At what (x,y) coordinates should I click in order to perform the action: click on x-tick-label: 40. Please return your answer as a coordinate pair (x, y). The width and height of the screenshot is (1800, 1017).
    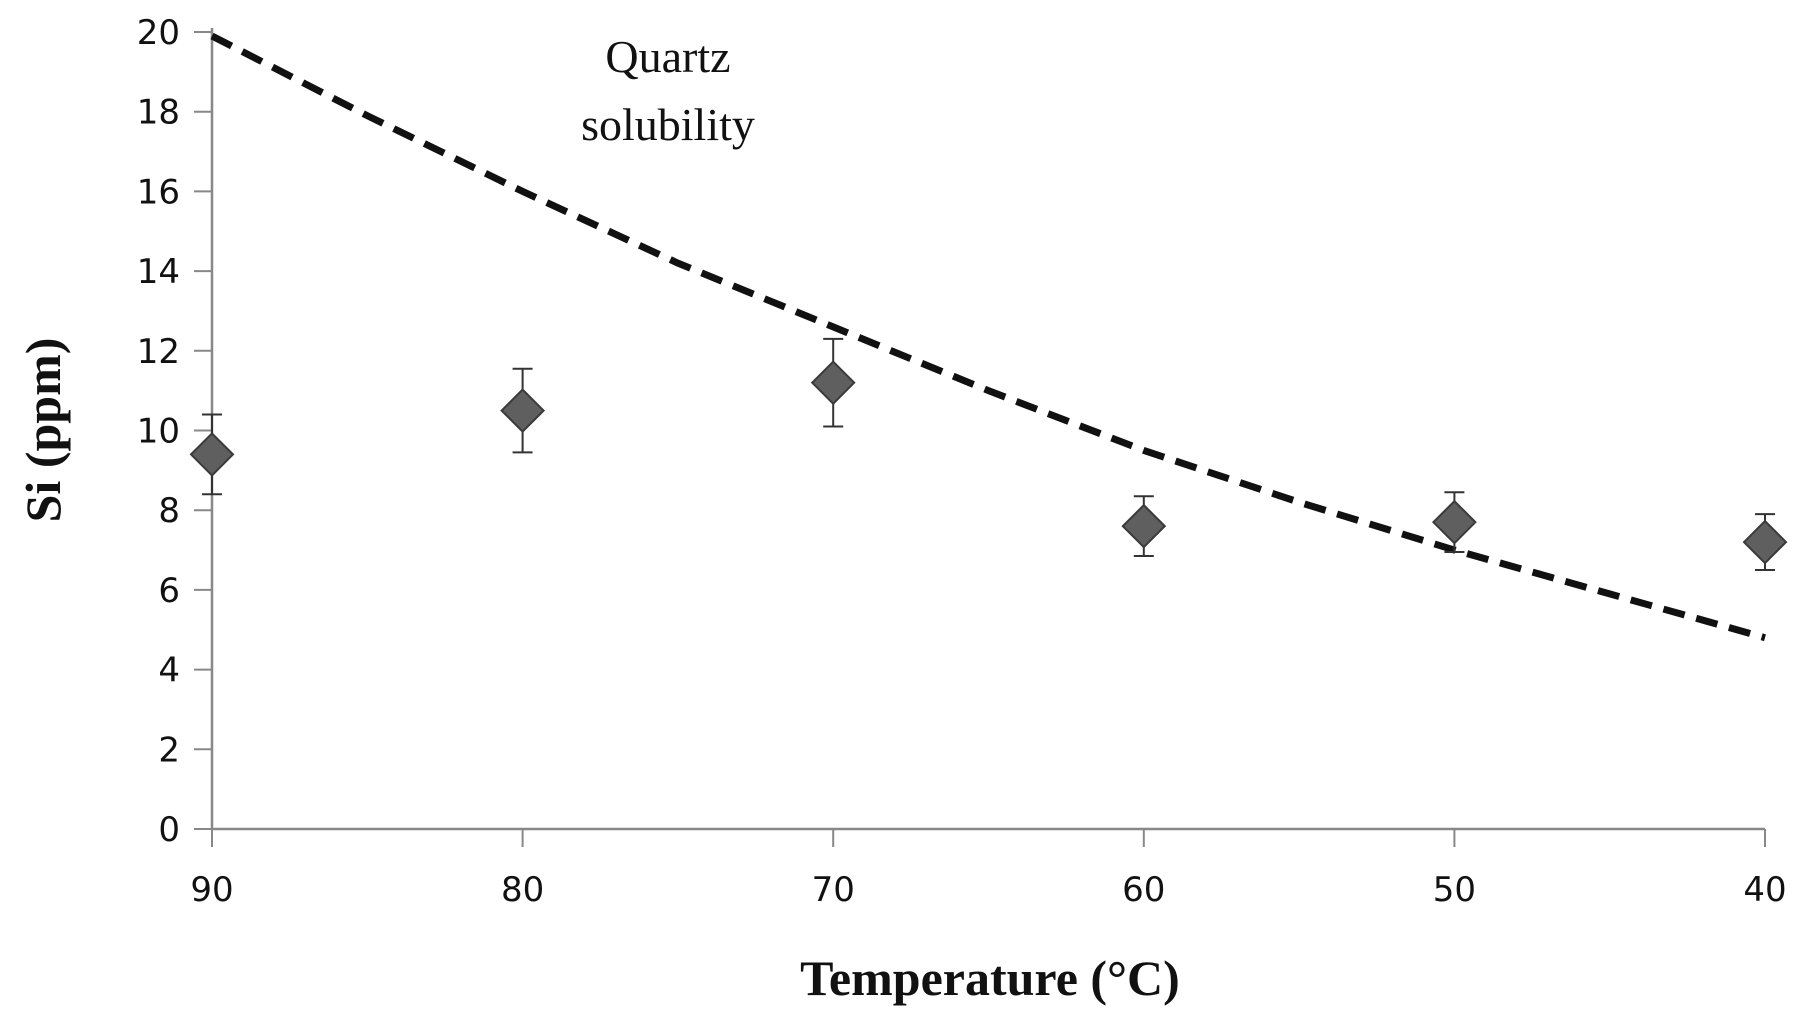
    Looking at the image, I should click on (1764, 890).